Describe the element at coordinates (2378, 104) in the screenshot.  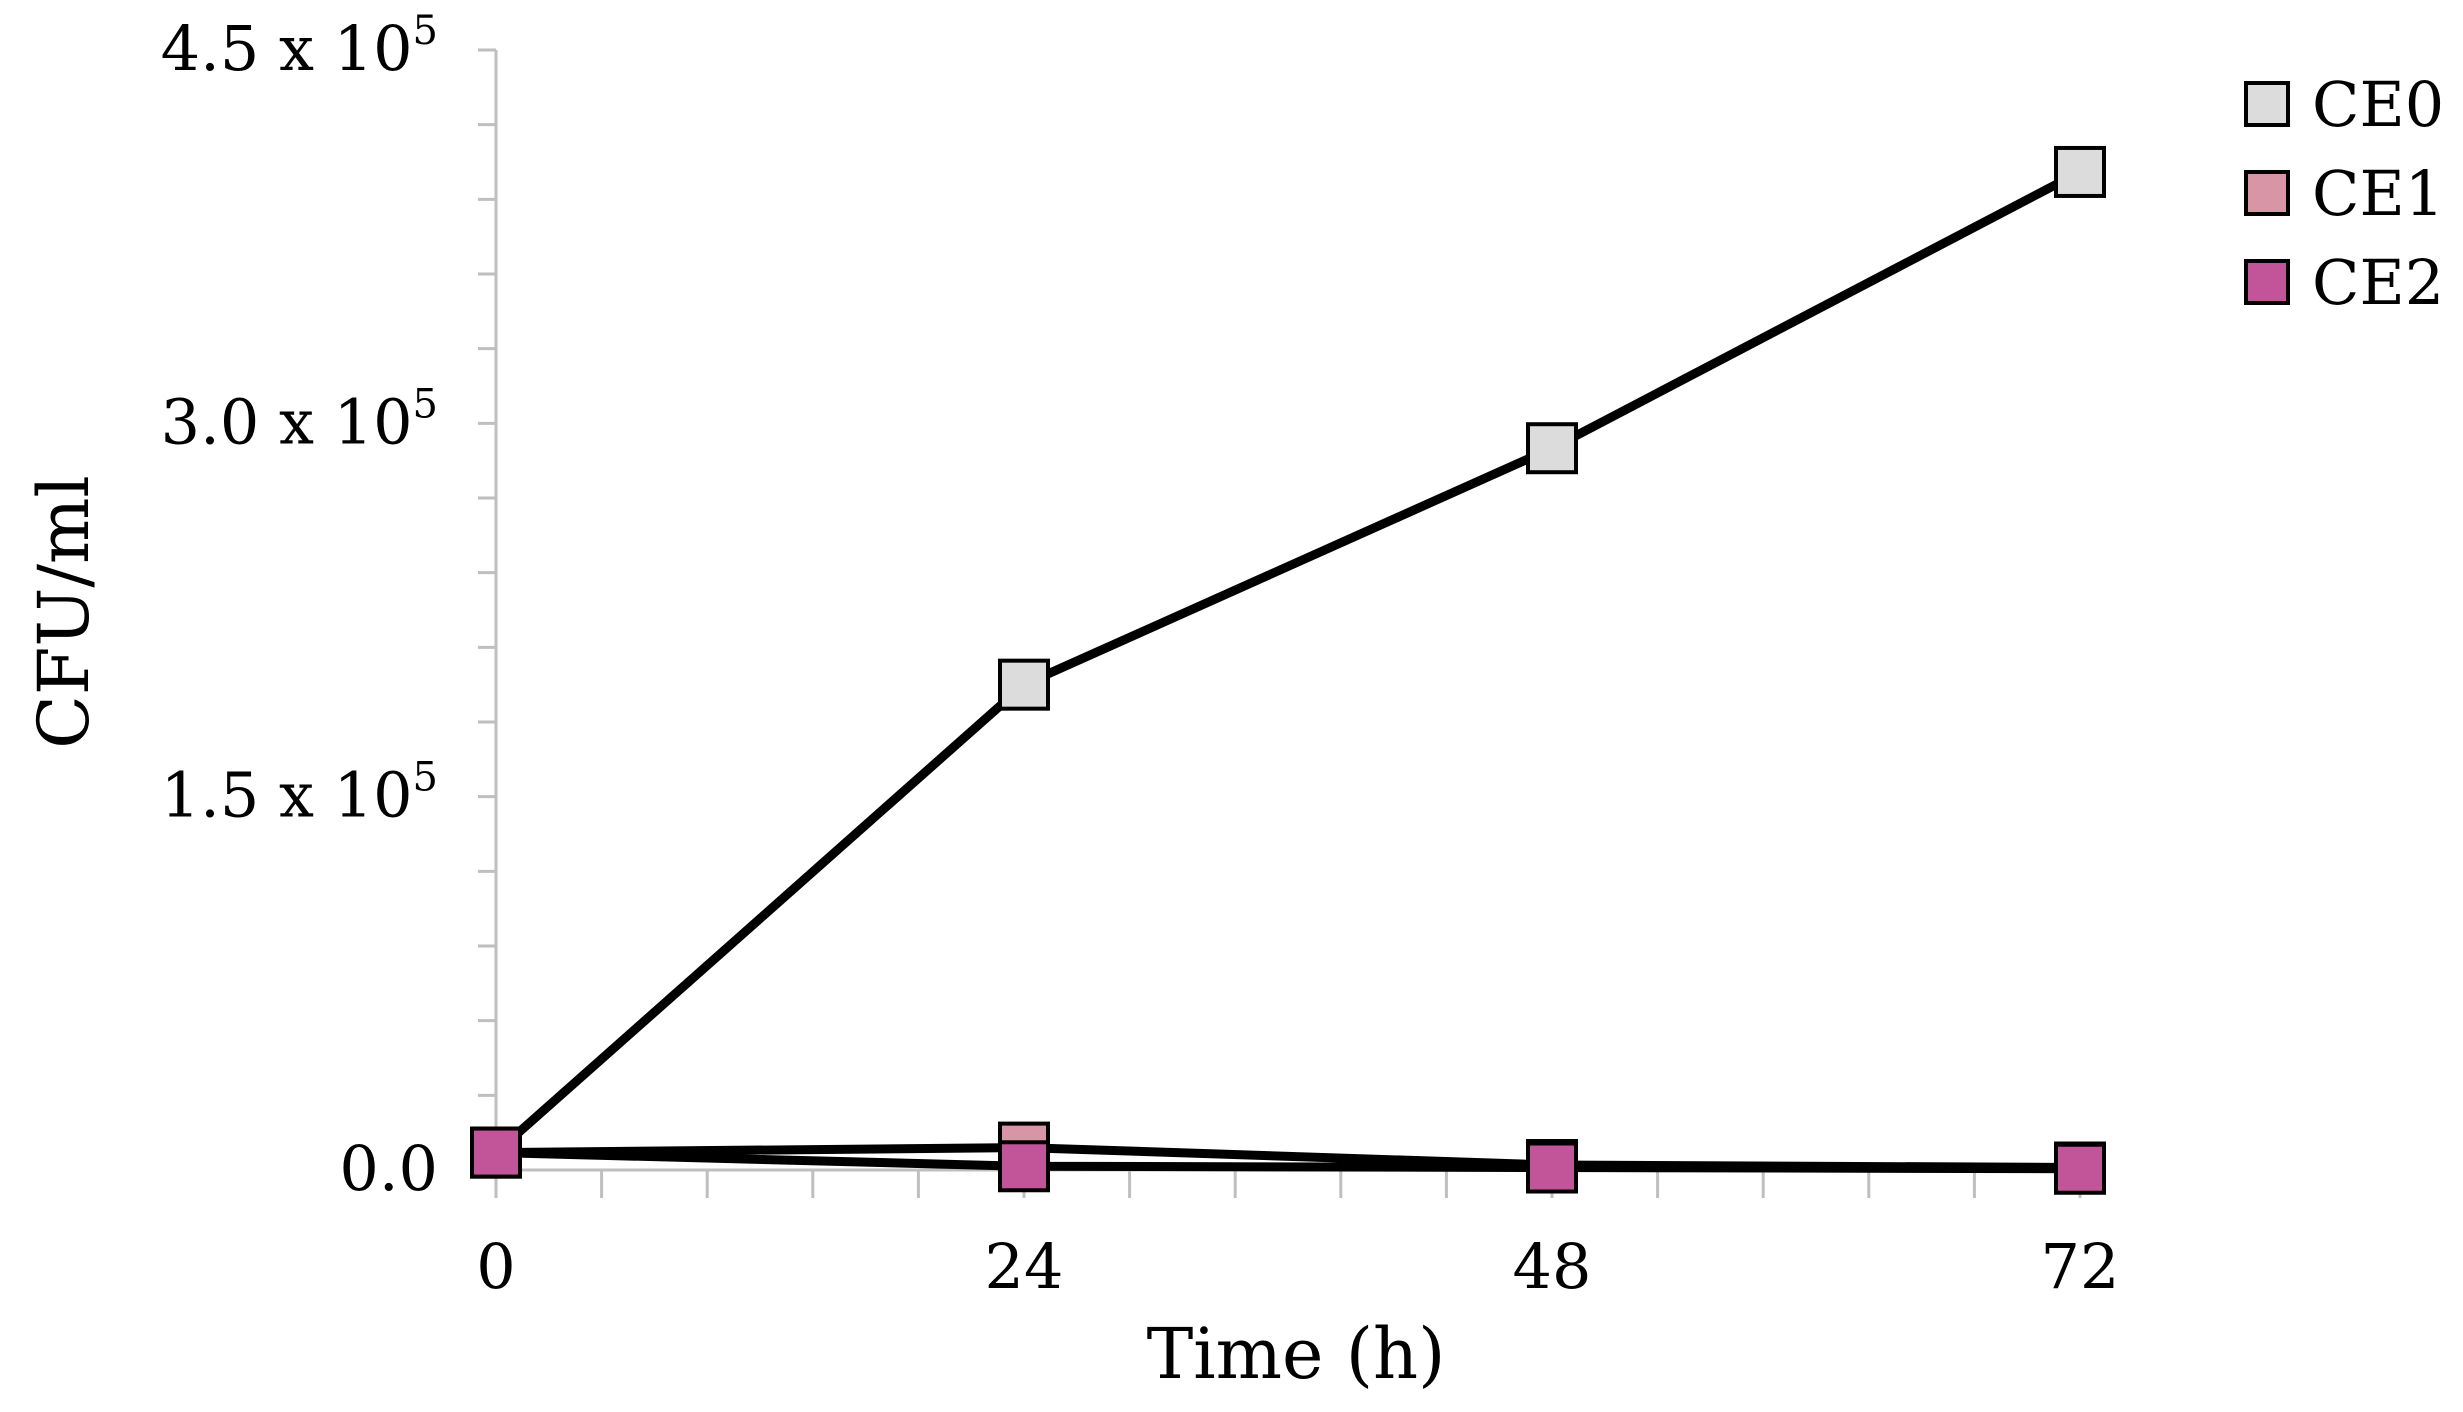
I see `legend-label-ce0: CE0` at that location.